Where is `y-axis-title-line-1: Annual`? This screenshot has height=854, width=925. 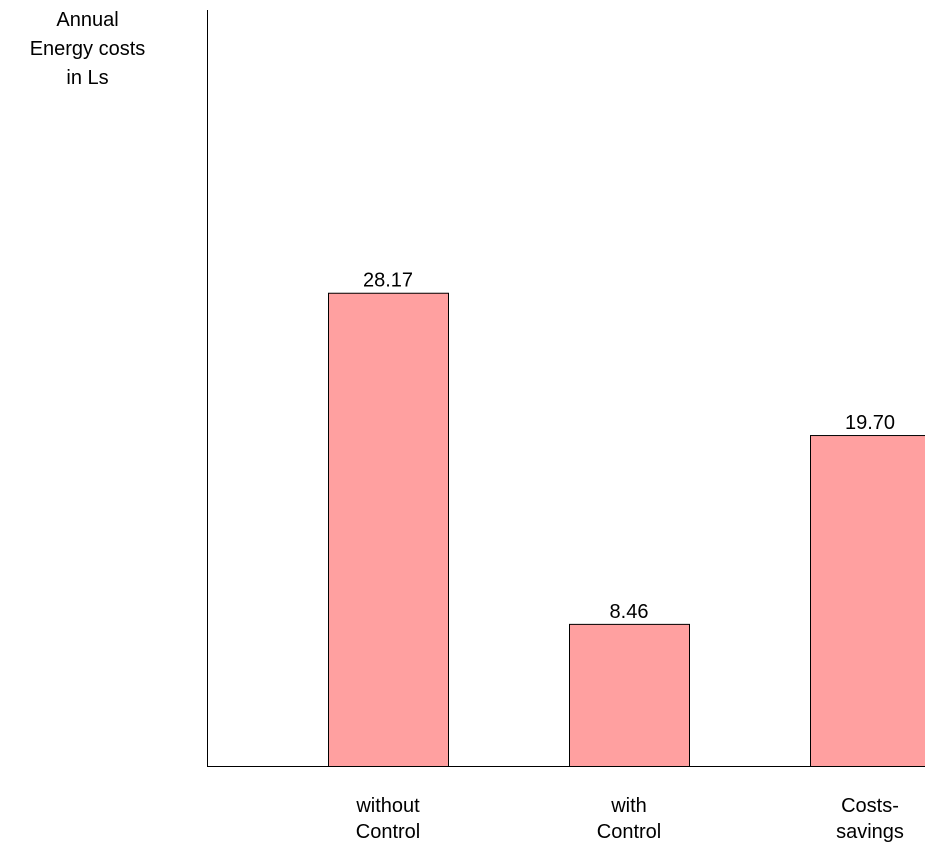 y-axis-title-line-1: Annual is located at coordinates (87, 20).